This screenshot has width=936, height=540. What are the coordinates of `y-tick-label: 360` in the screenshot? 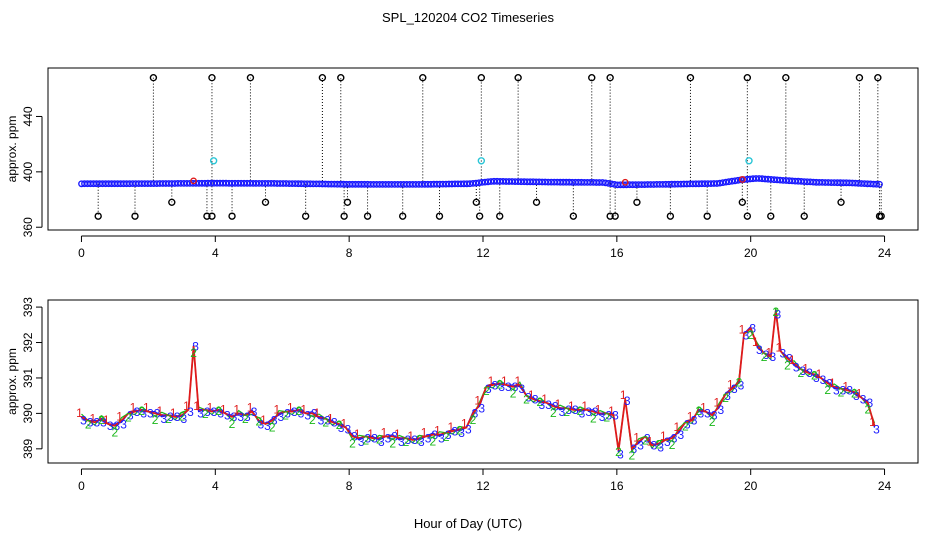 It's located at (28, 227).